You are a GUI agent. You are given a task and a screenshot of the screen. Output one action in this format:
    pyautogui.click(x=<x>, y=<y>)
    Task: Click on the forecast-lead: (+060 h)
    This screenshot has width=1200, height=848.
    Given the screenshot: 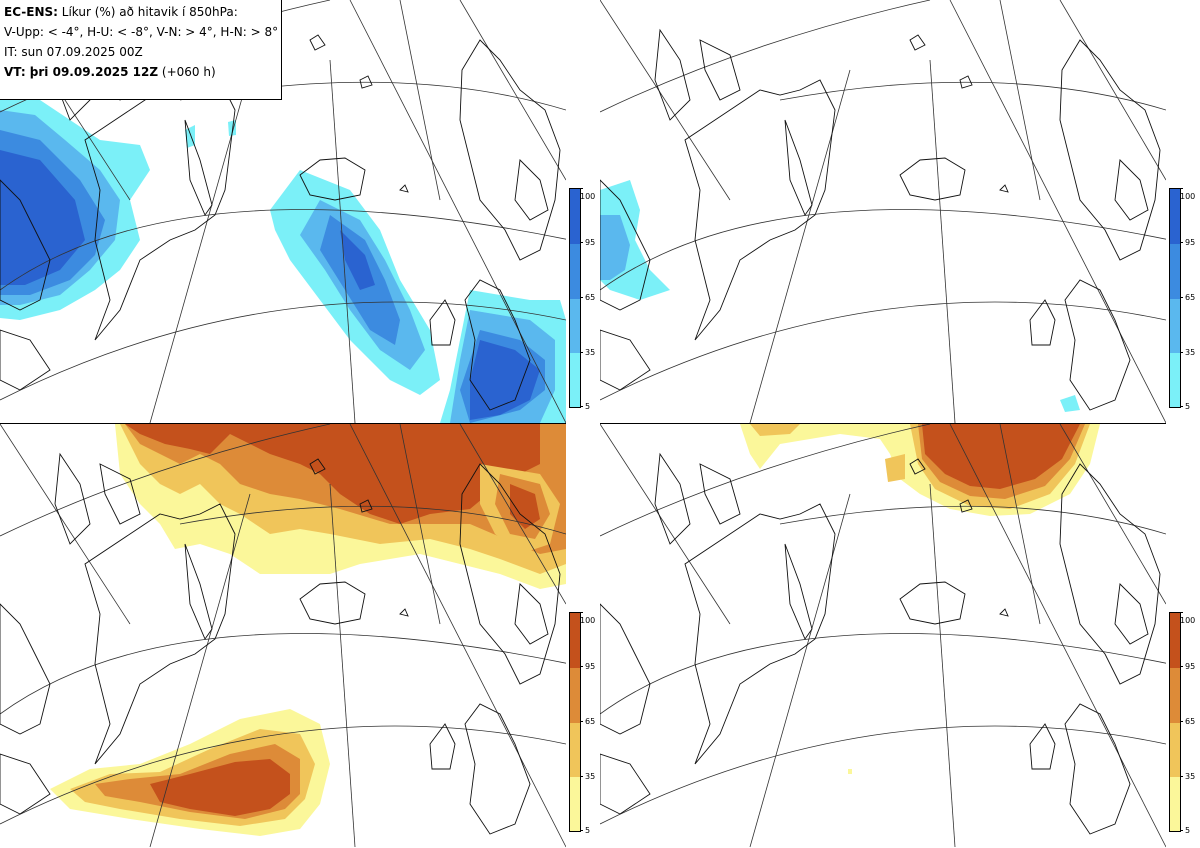 What is the action you would take?
    pyautogui.click(x=187, y=72)
    